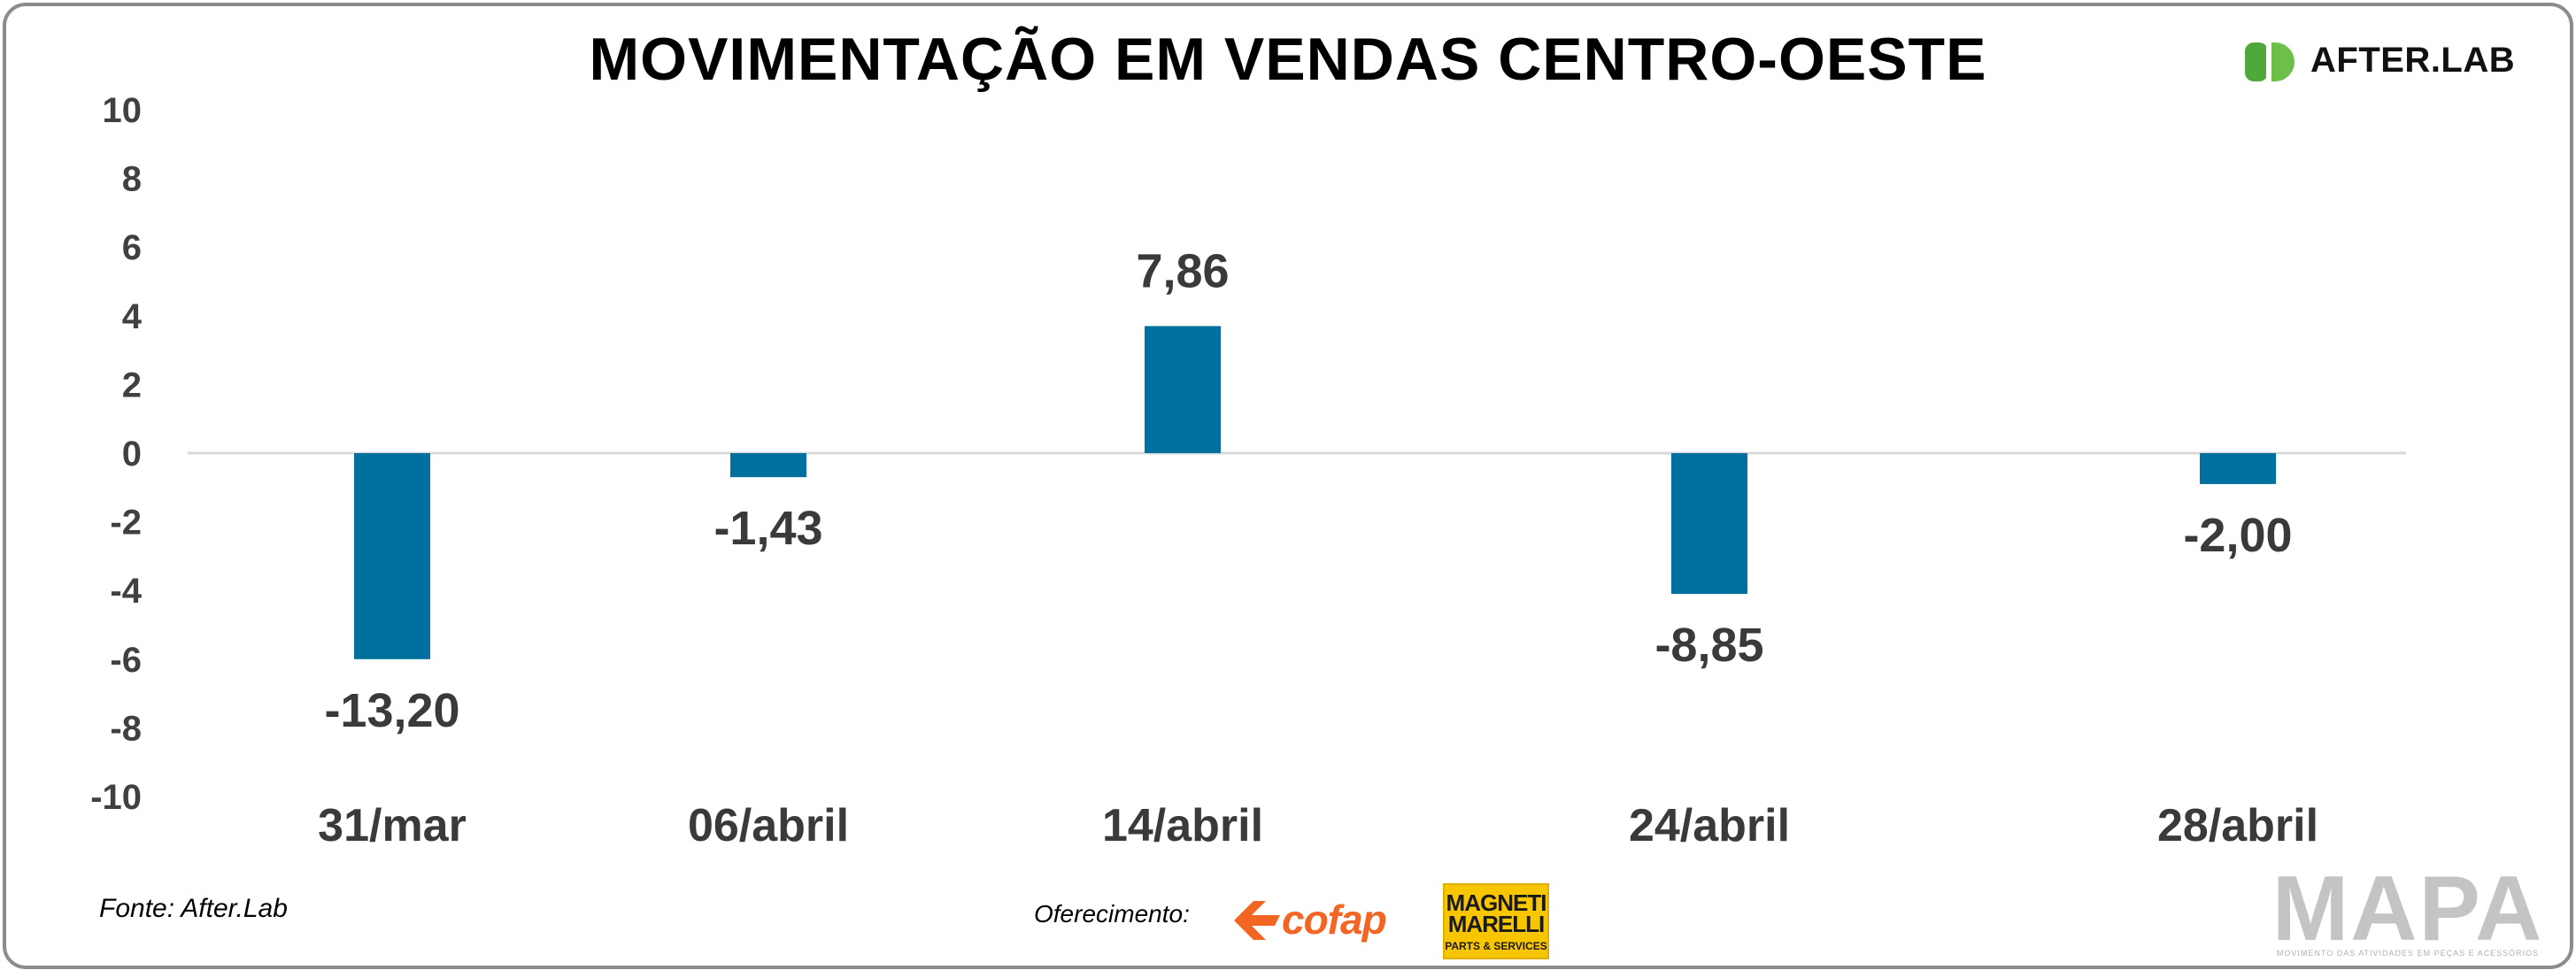 This screenshot has width=2576, height=970. Describe the element at coordinates (126, 660) in the screenshot. I see `y-tick-label: -6` at that location.